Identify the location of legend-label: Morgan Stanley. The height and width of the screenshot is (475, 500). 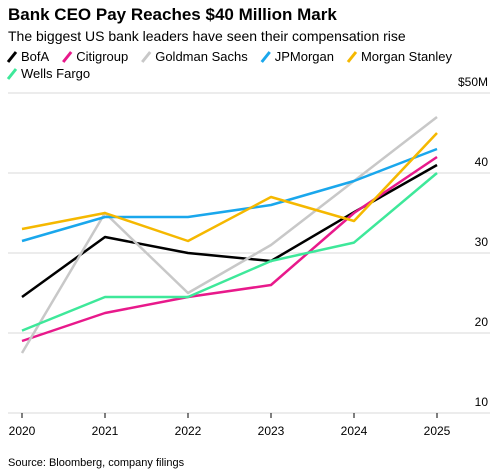
(407, 56).